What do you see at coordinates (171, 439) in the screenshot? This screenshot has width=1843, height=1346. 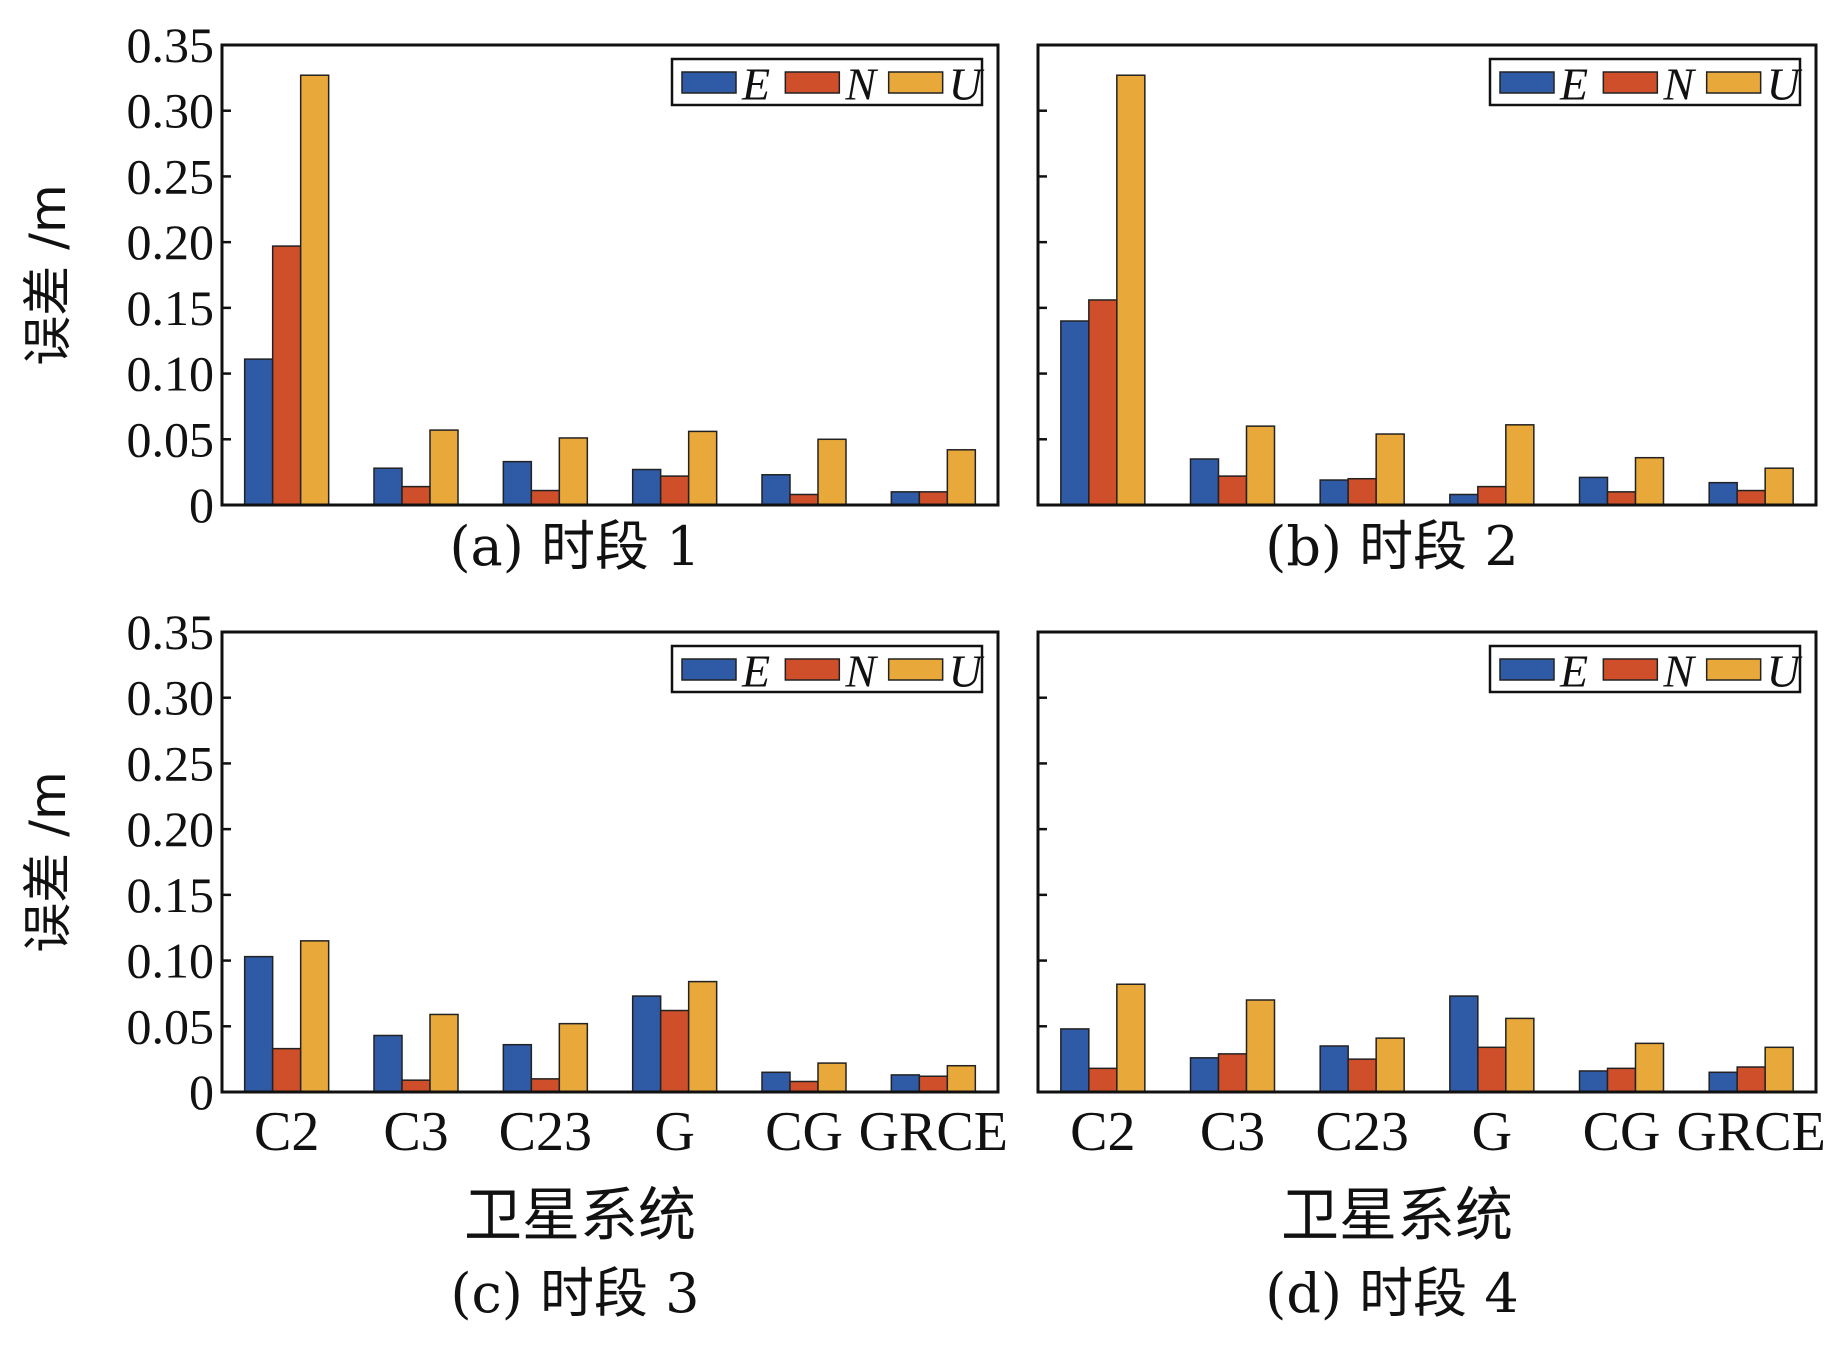 I see `y-tick-label: 0.05` at bounding box center [171, 439].